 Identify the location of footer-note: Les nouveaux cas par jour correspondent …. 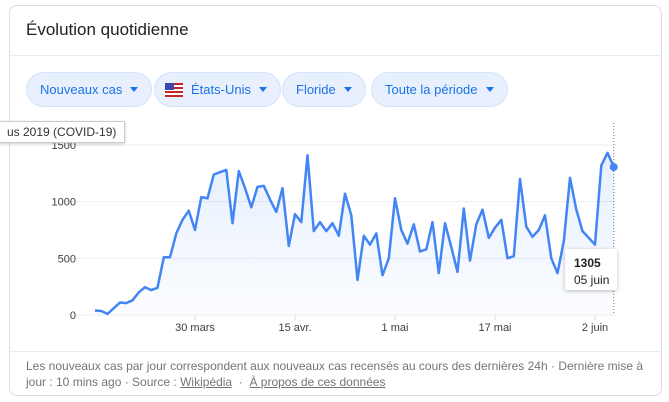
(336, 374).